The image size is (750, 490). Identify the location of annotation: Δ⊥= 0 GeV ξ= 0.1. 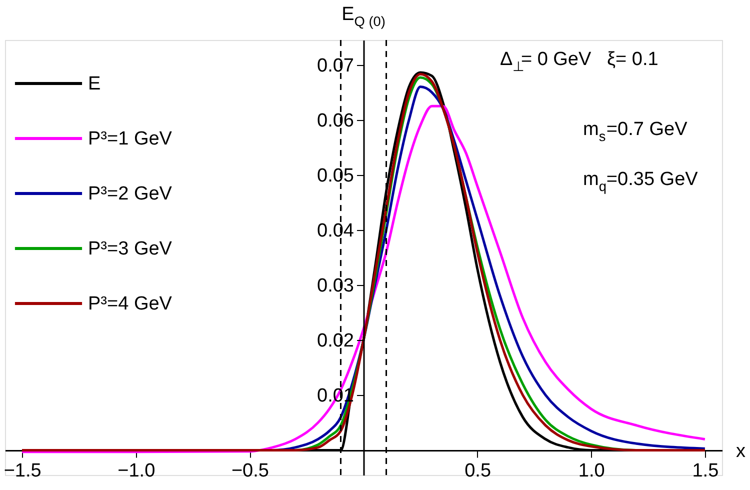
(579, 61).